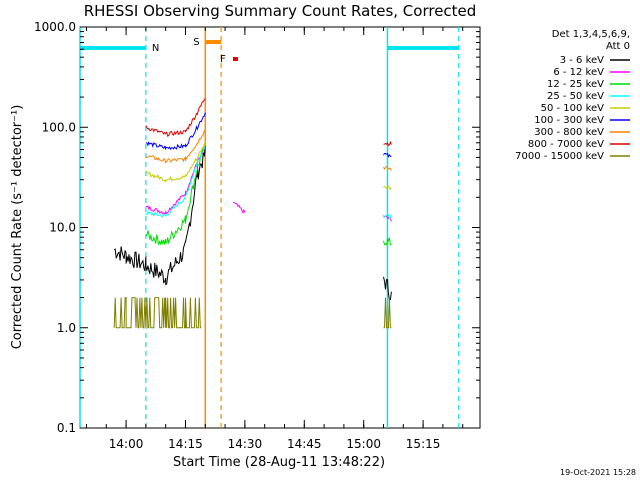 Image resolution: width=640 pixels, height=480 pixels. Describe the element at coordinates (582, 60) in the screenshot. I see `legend-label: 3 - 6 keV` at that location.